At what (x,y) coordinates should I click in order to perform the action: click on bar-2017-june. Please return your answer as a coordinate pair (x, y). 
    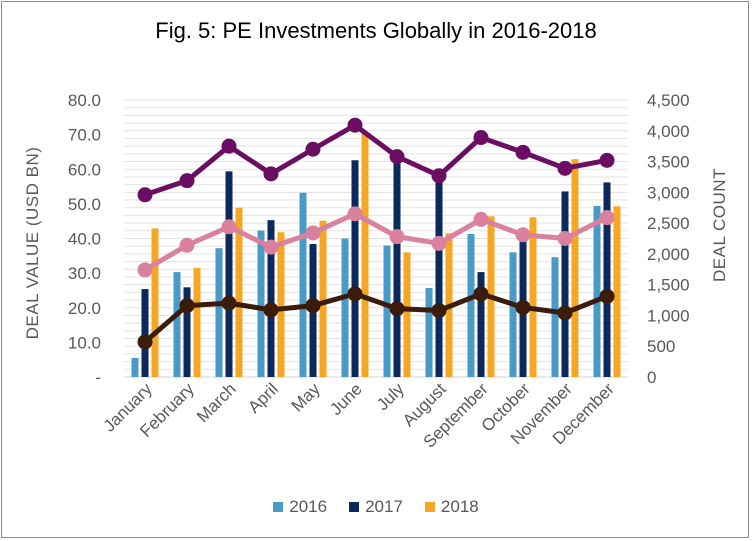
    Looking at the image, I should click on (355, 268).